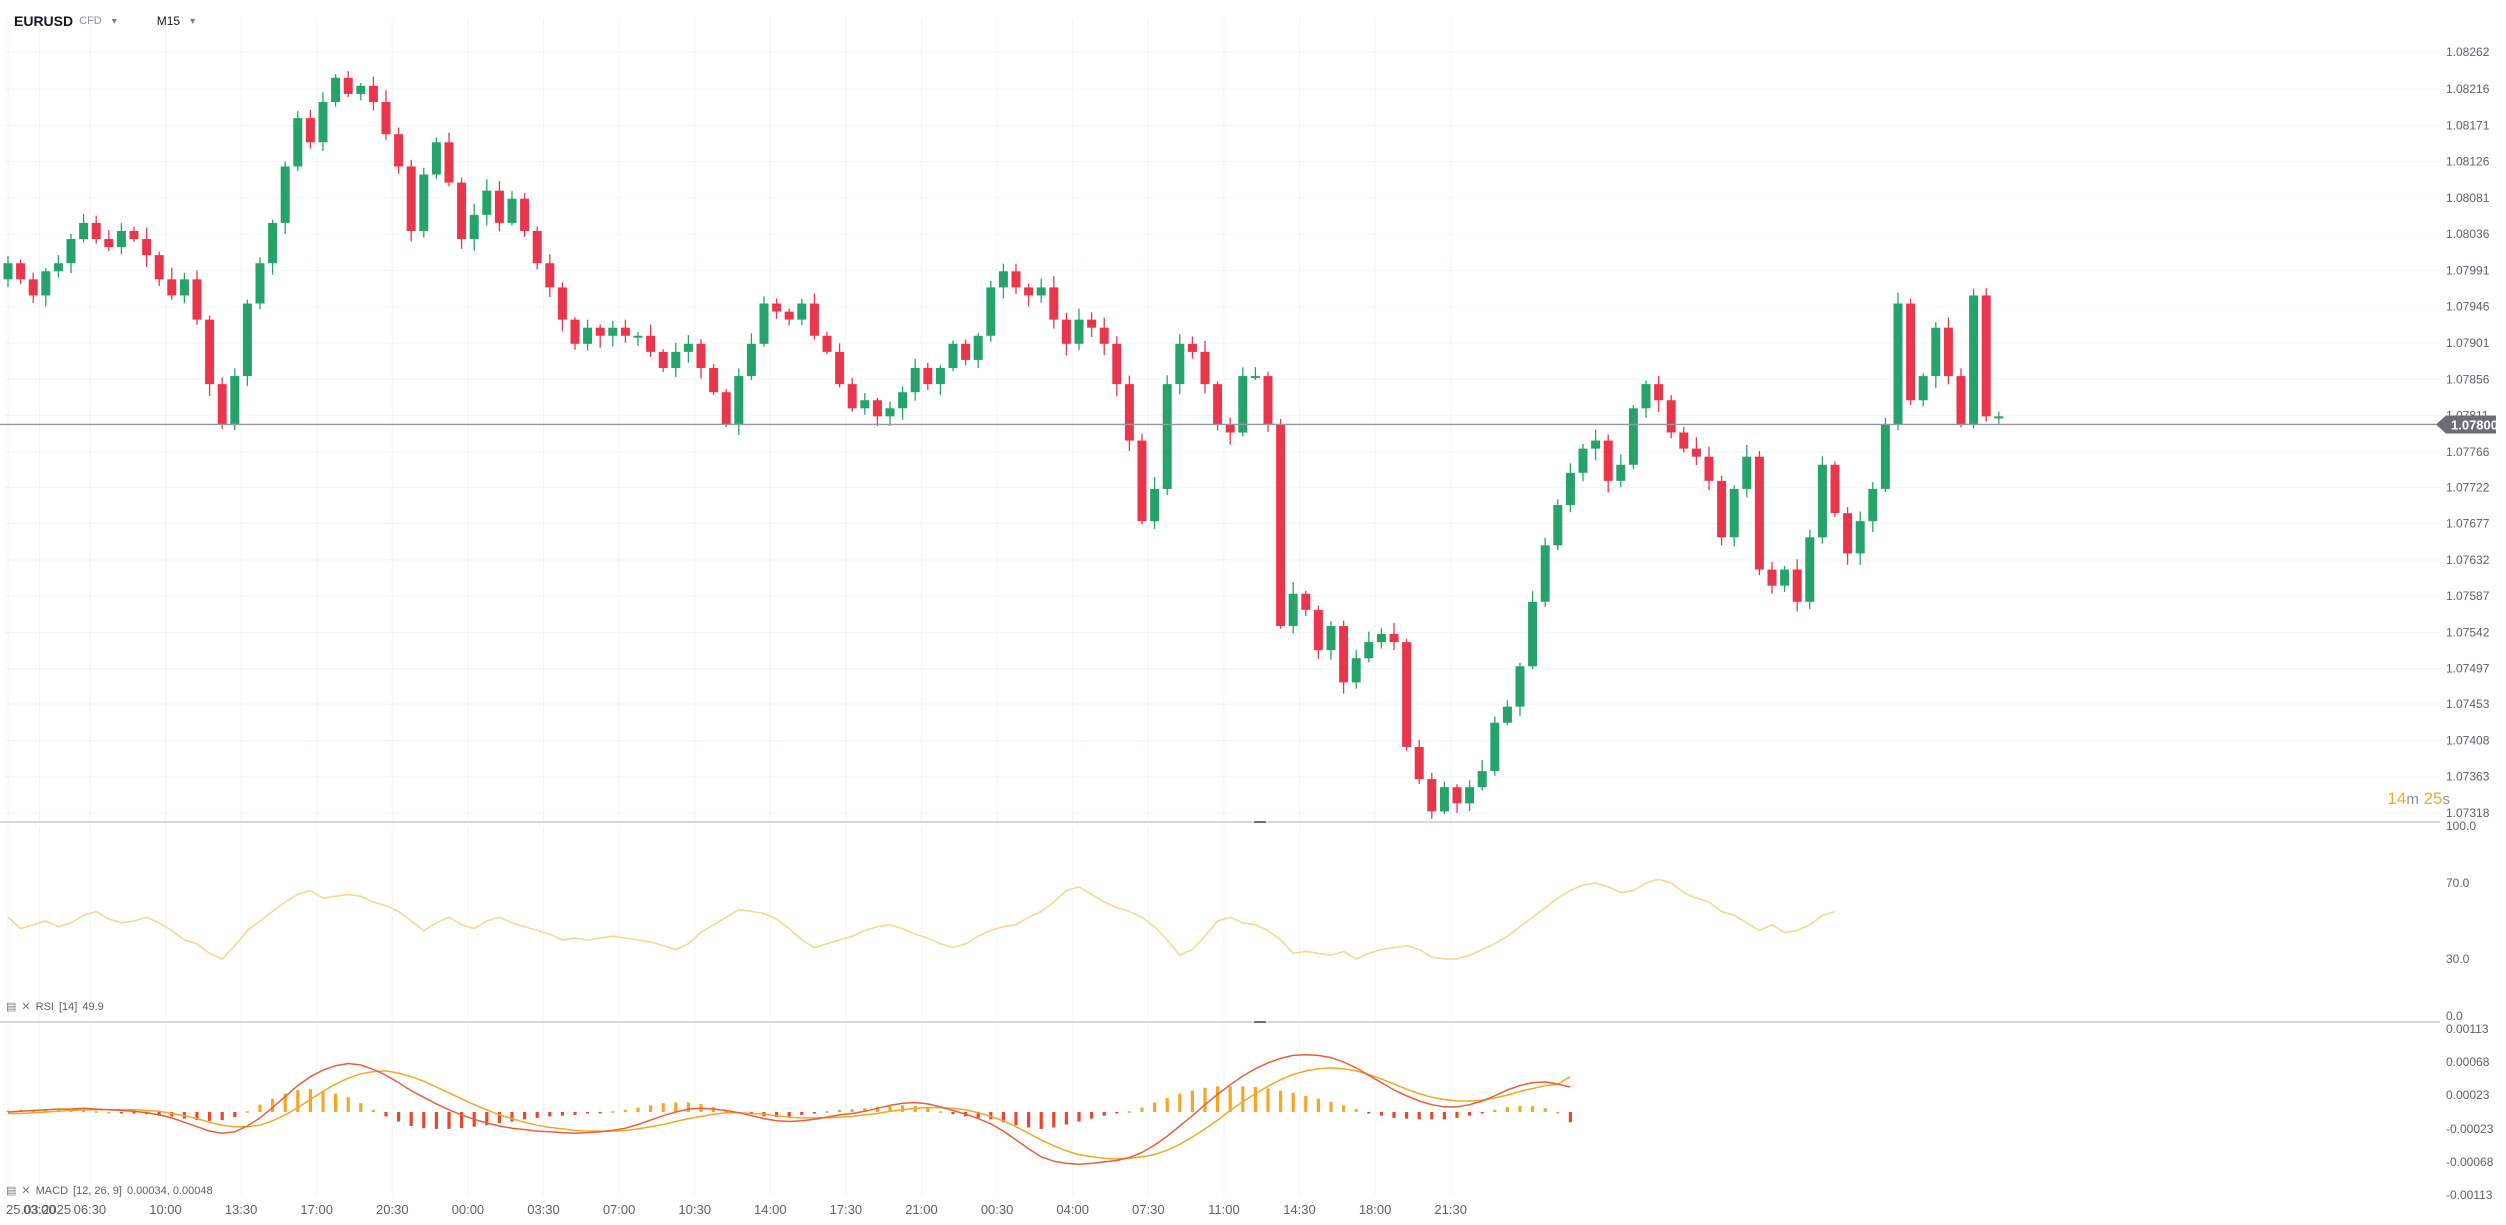  I want to click on timeframe-dropdown-icon: ▾, so click(193, 21).